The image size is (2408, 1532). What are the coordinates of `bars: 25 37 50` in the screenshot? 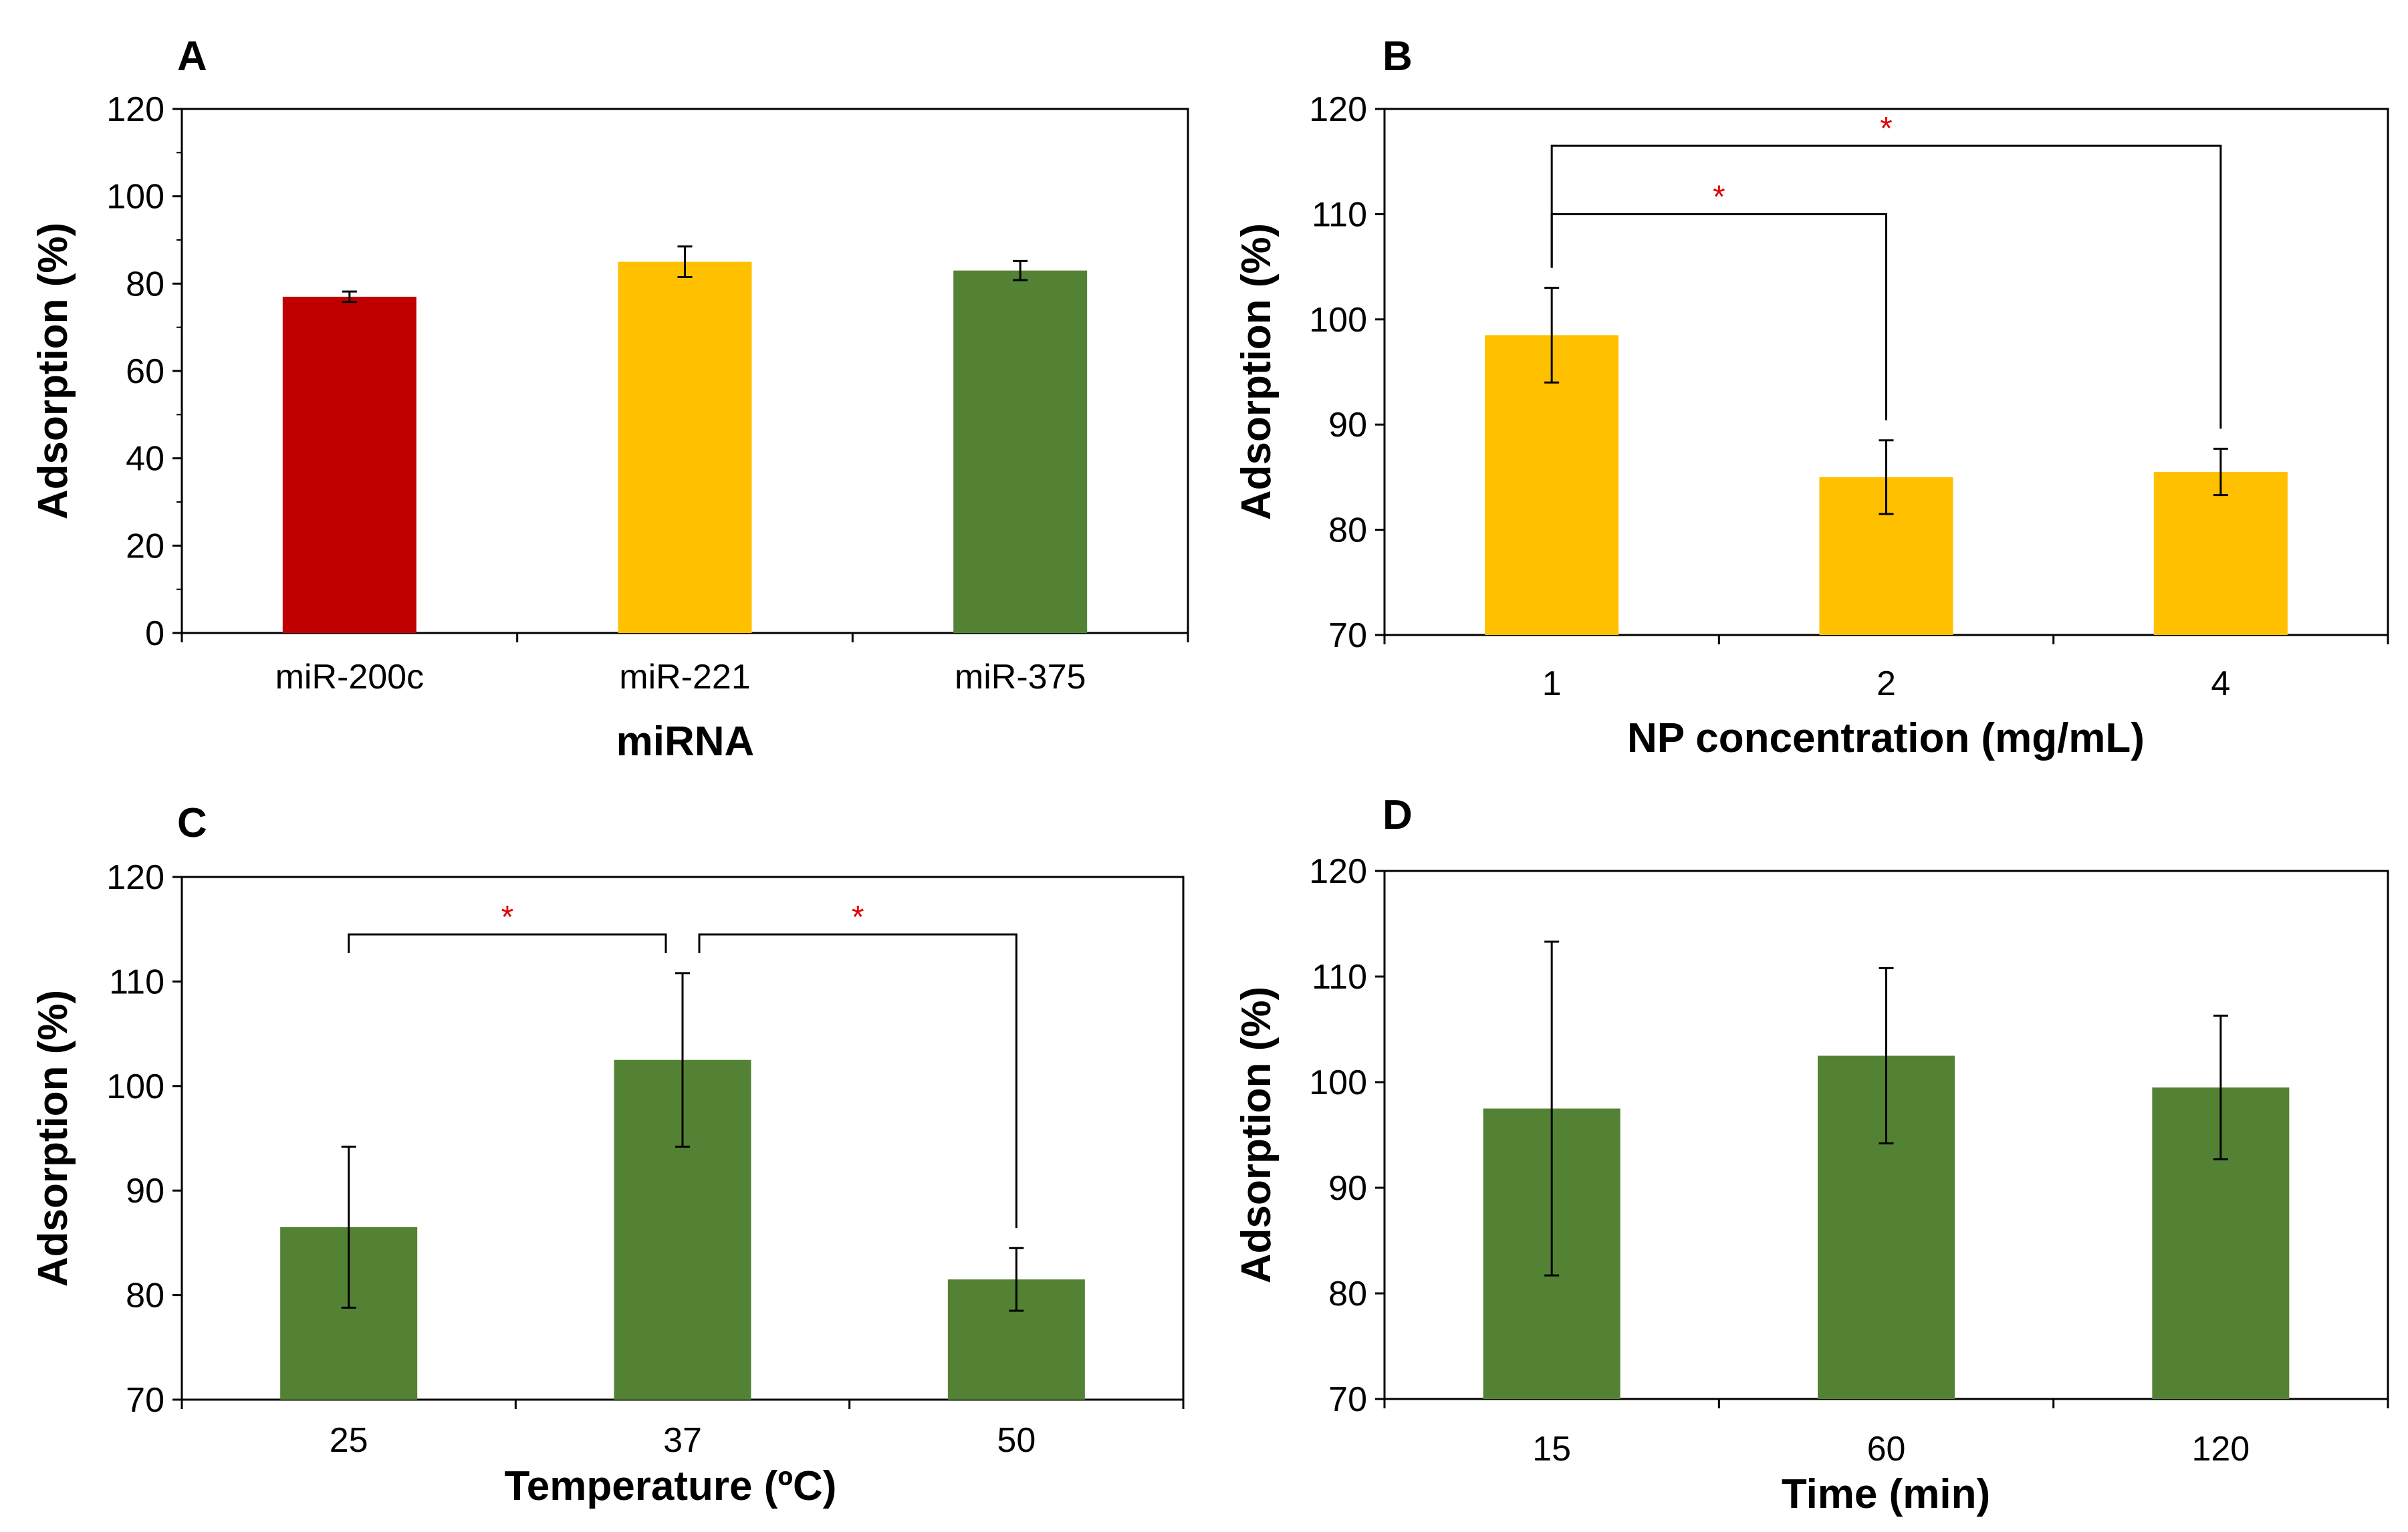 It's located at (682, 1216).